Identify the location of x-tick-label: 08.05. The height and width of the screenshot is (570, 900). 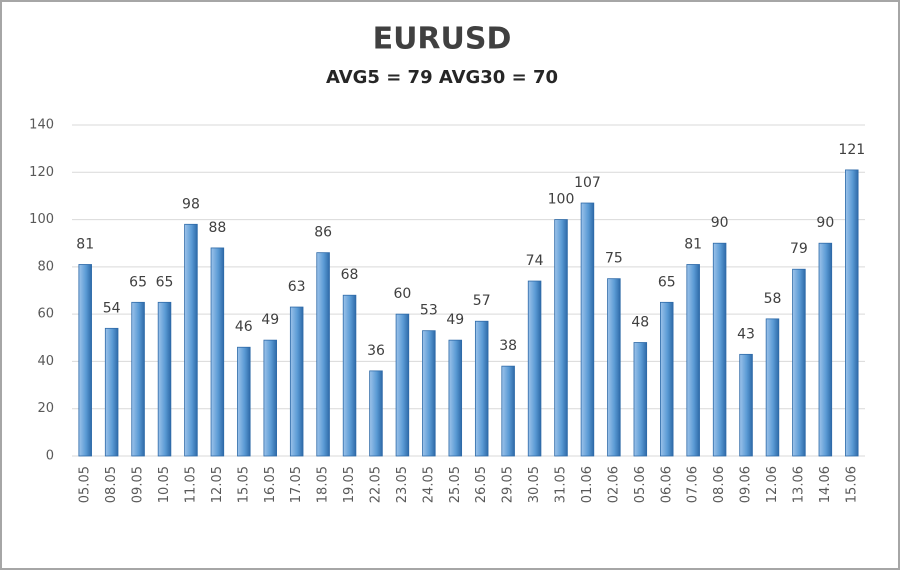
(111, 484).